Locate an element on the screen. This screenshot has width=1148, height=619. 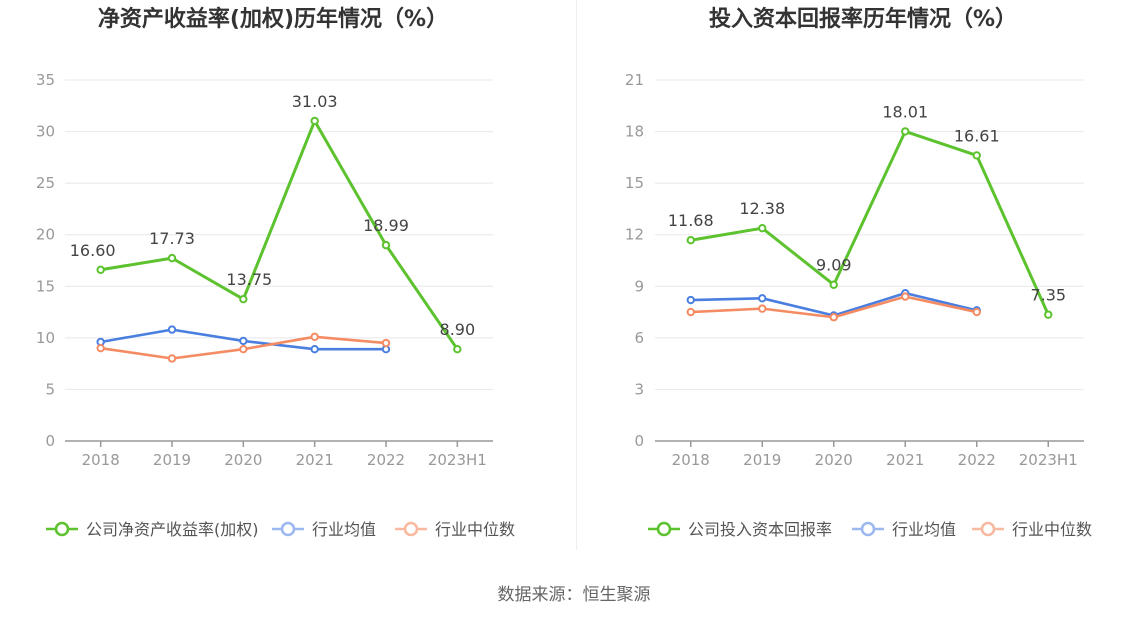
chart-title: 投入资本回报率历年情况（%） is located at coordinates (863, 19).